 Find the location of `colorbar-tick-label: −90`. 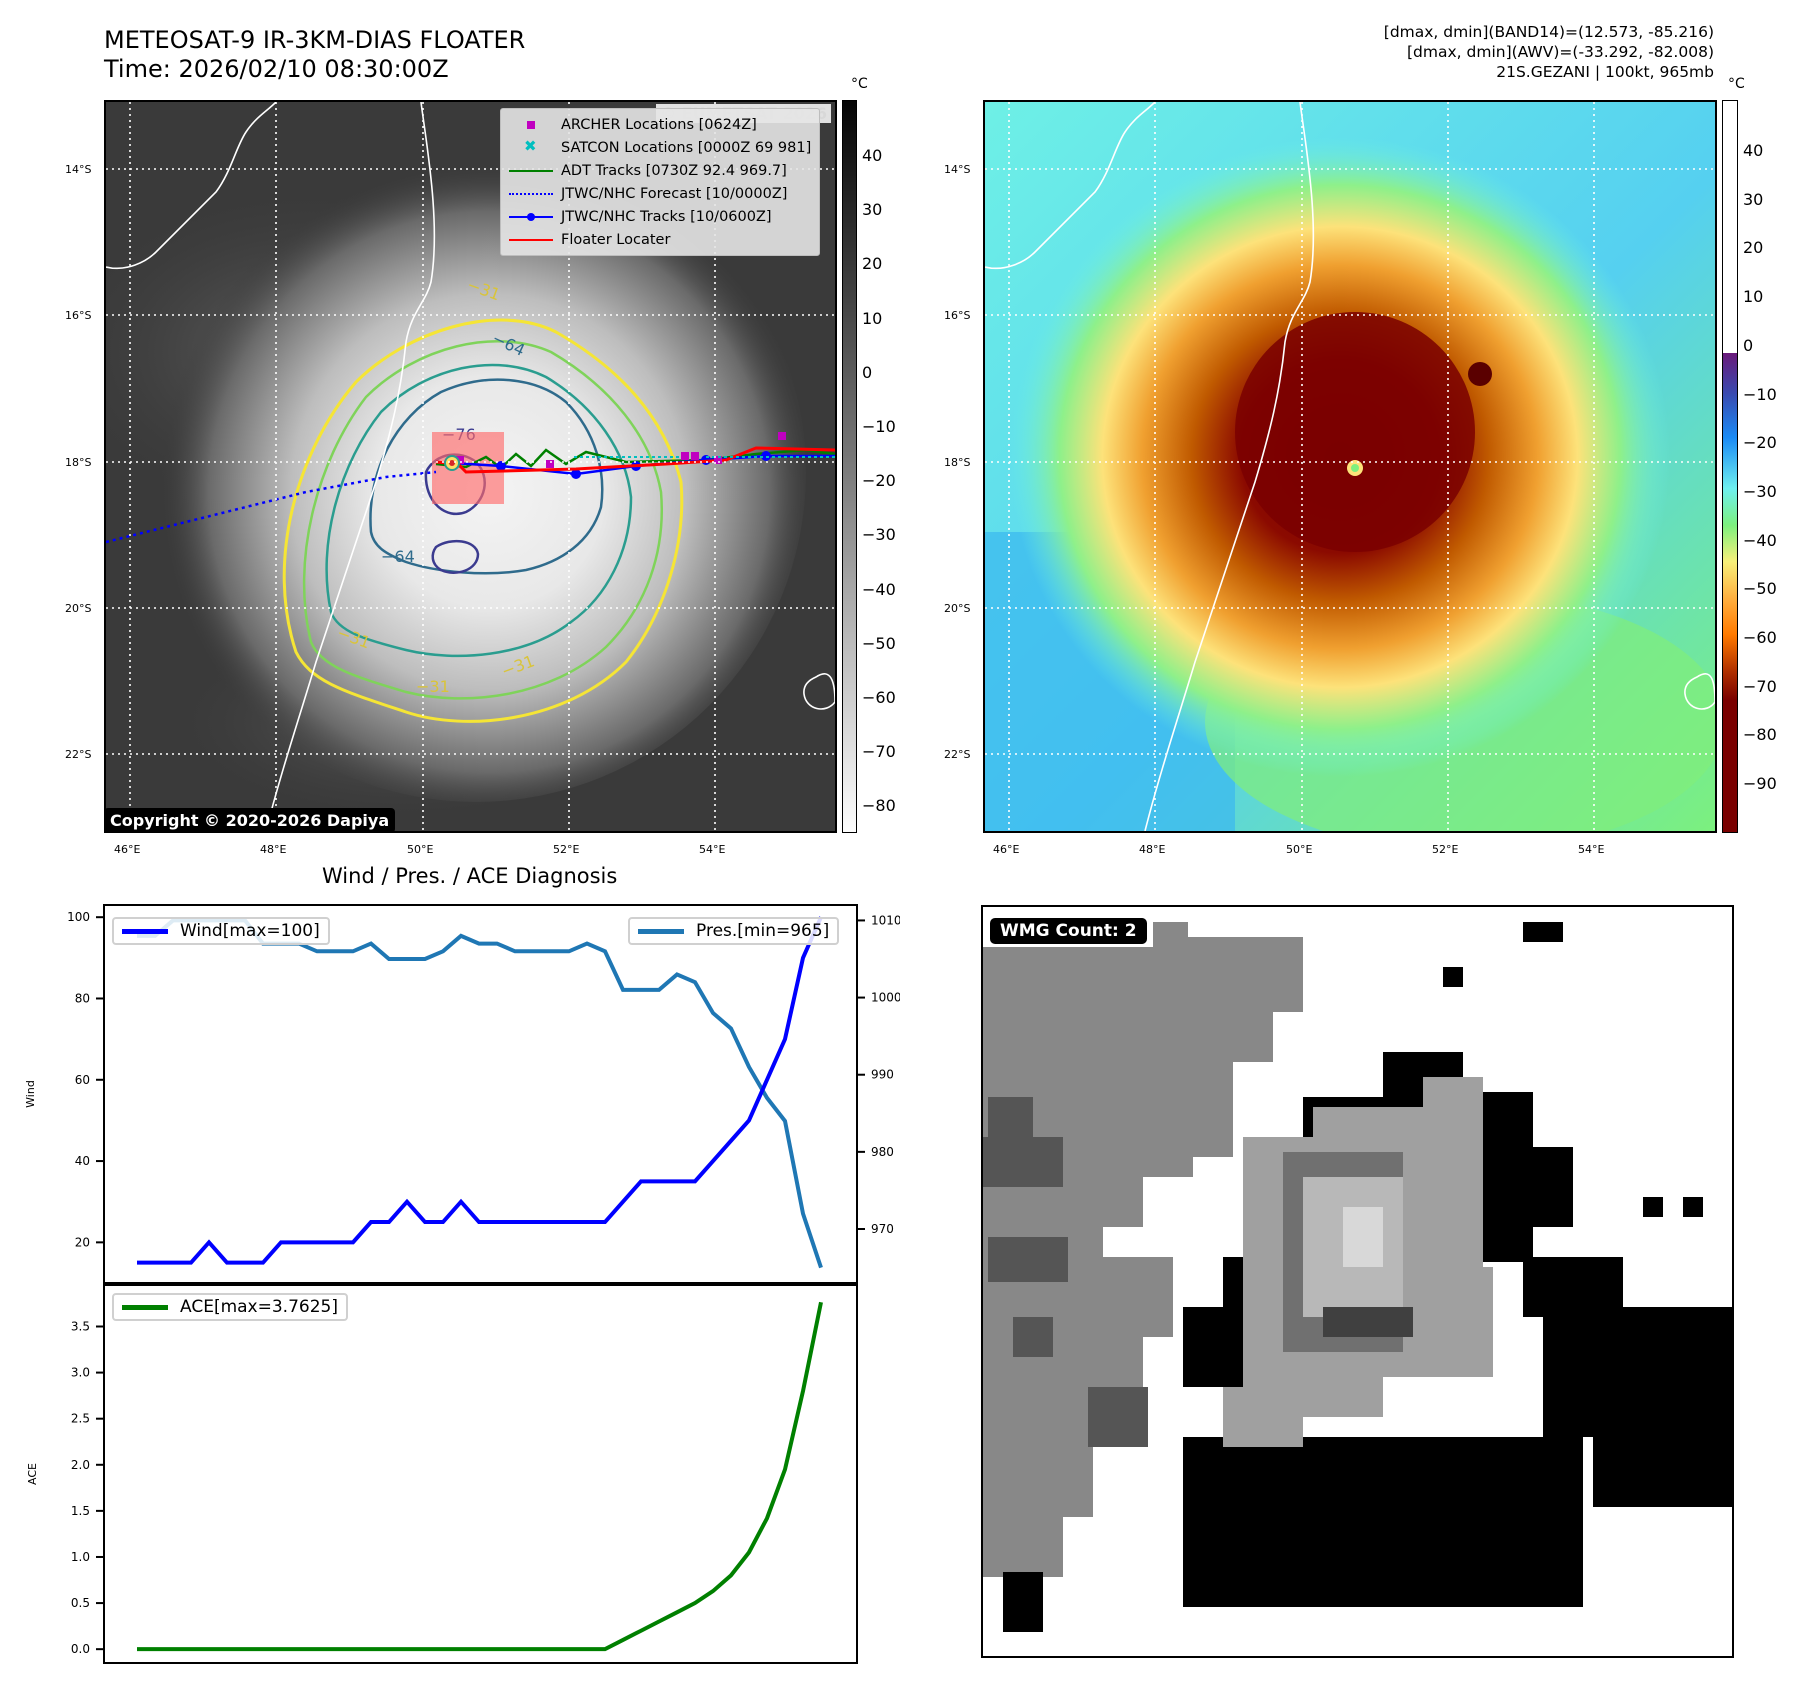

colorbar-tick-label: −90 is located at coordinates (1760, 784).